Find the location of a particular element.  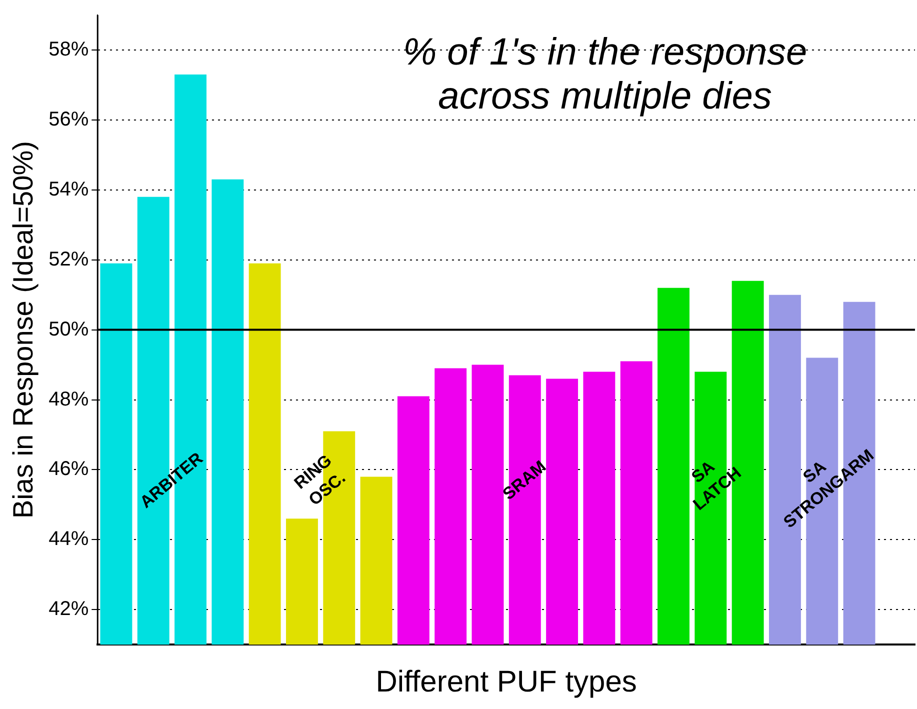

y-tick-label: 48% is located at coordinates (68, 399).